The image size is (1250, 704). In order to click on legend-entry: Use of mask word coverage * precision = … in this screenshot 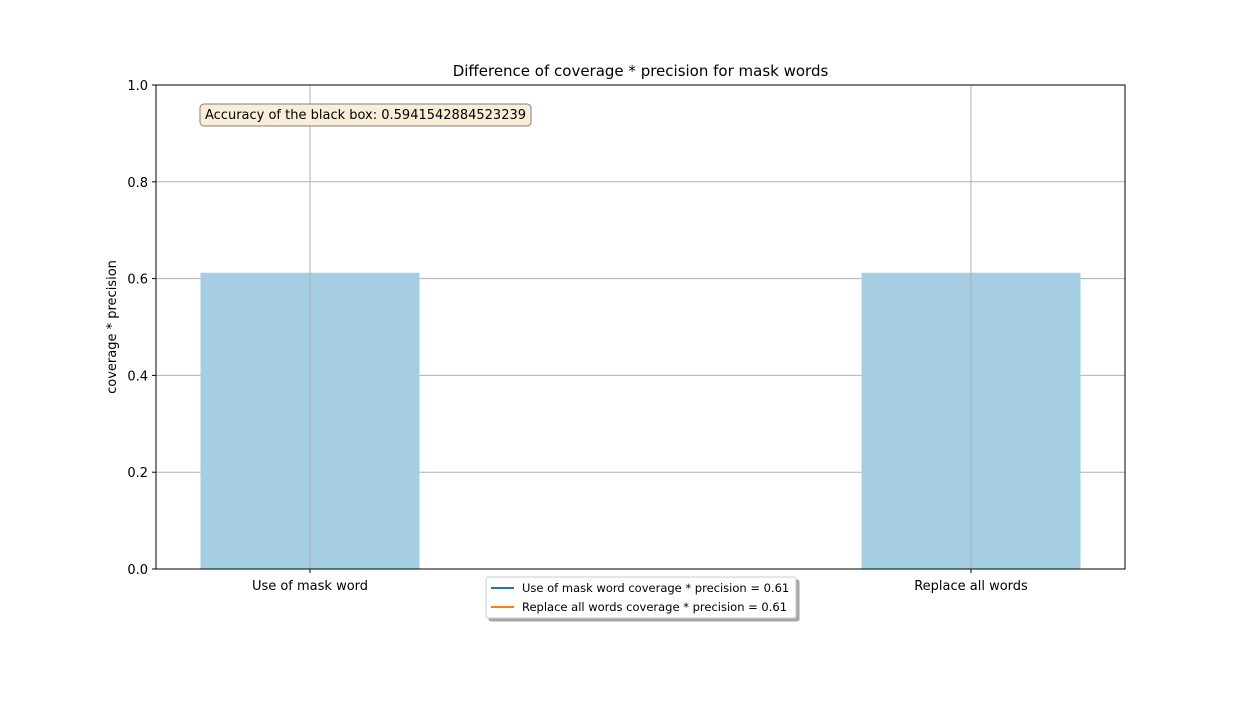, I will do `click(655, 588)`.